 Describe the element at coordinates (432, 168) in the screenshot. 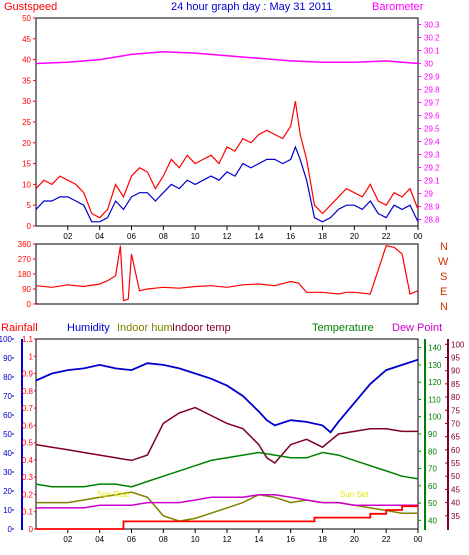

I see `baro-axis-tick-label-4: 29.2` at that location.